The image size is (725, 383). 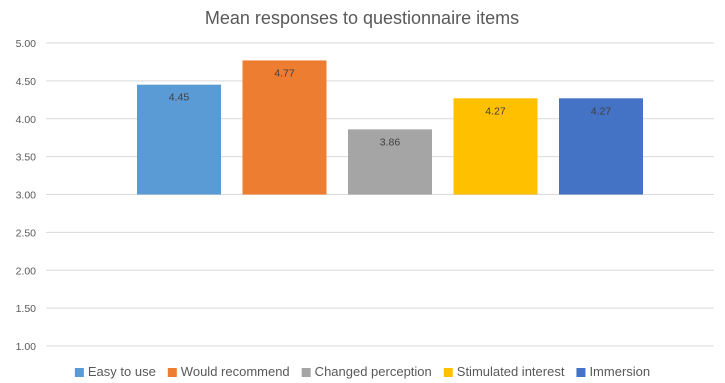 I want to click on legend-item: Stimulated interest, so click(x=504, y=371).